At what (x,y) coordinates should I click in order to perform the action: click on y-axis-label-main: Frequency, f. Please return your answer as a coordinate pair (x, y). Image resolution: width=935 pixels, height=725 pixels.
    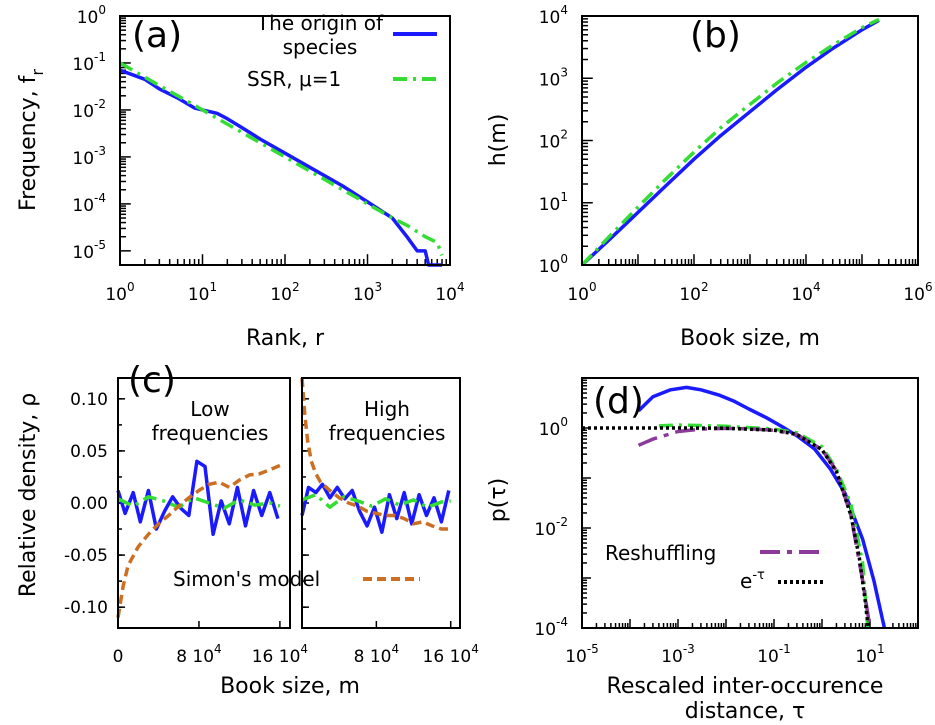
    Looking at the image, I should click on (28, 142).